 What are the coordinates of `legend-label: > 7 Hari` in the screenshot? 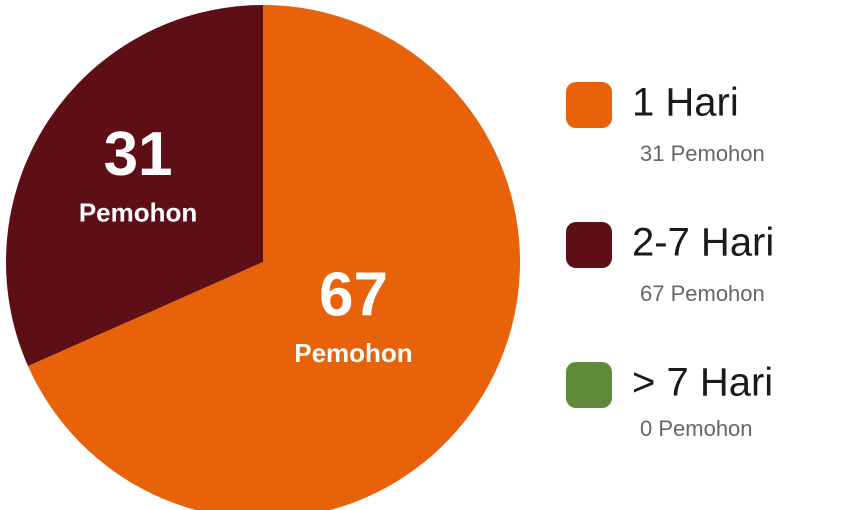 It's located at (702, 383).